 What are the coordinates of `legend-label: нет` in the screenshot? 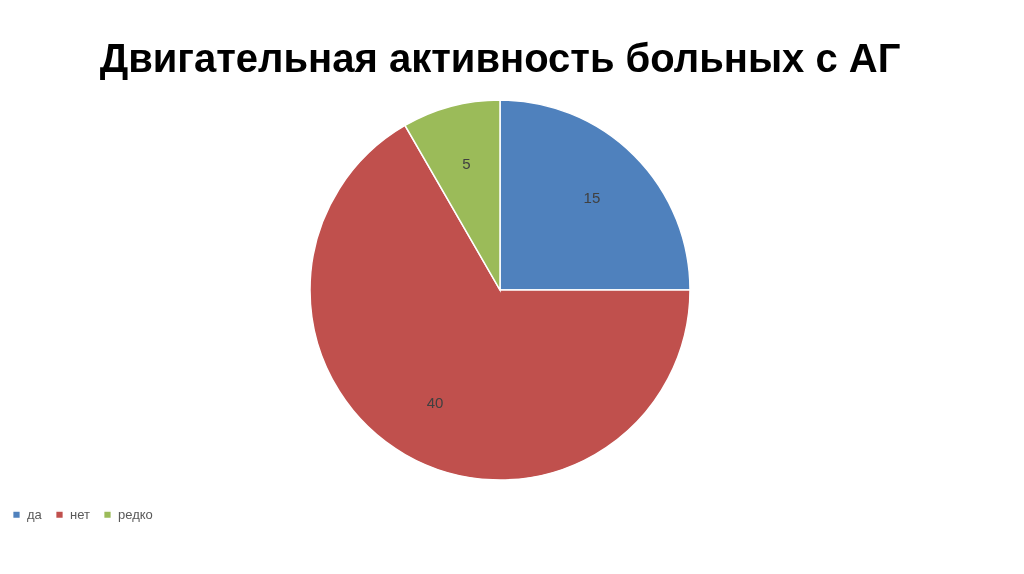 It's located at (80, 514).